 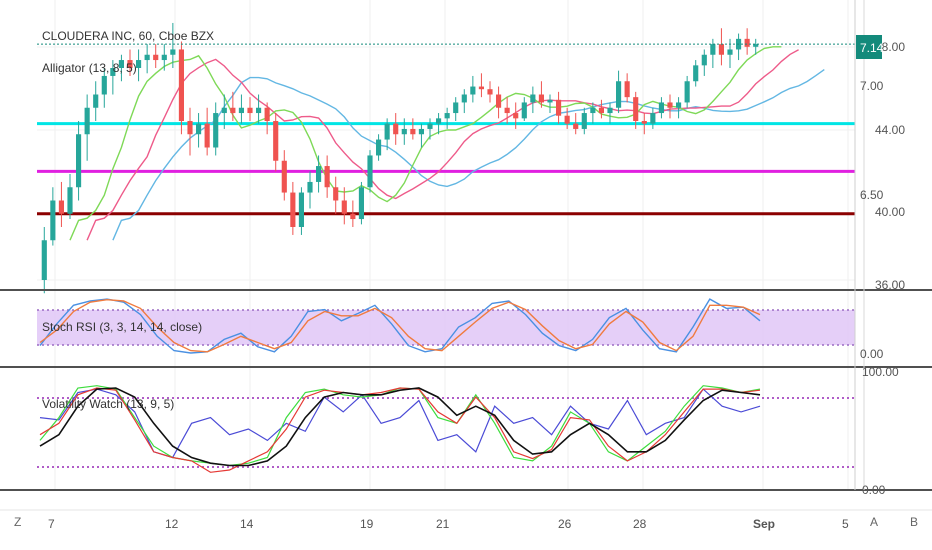 What do you see at coordinates (875, 530) in the screenshot?
I see `auto-scale-button: A` at bounding box center [875, 530].